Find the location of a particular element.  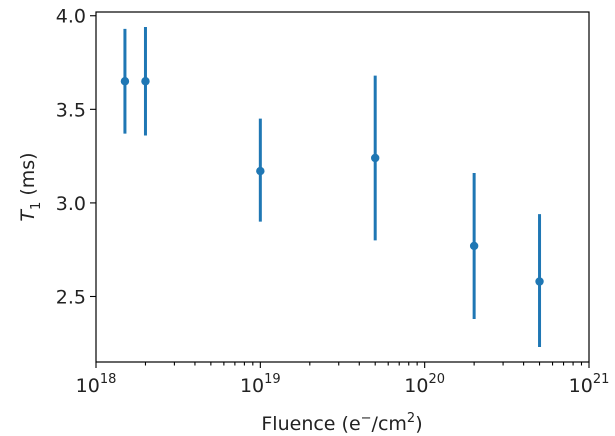

x-axis-title: Fluence (e−/cm2) is located at coordinates (341, 423).